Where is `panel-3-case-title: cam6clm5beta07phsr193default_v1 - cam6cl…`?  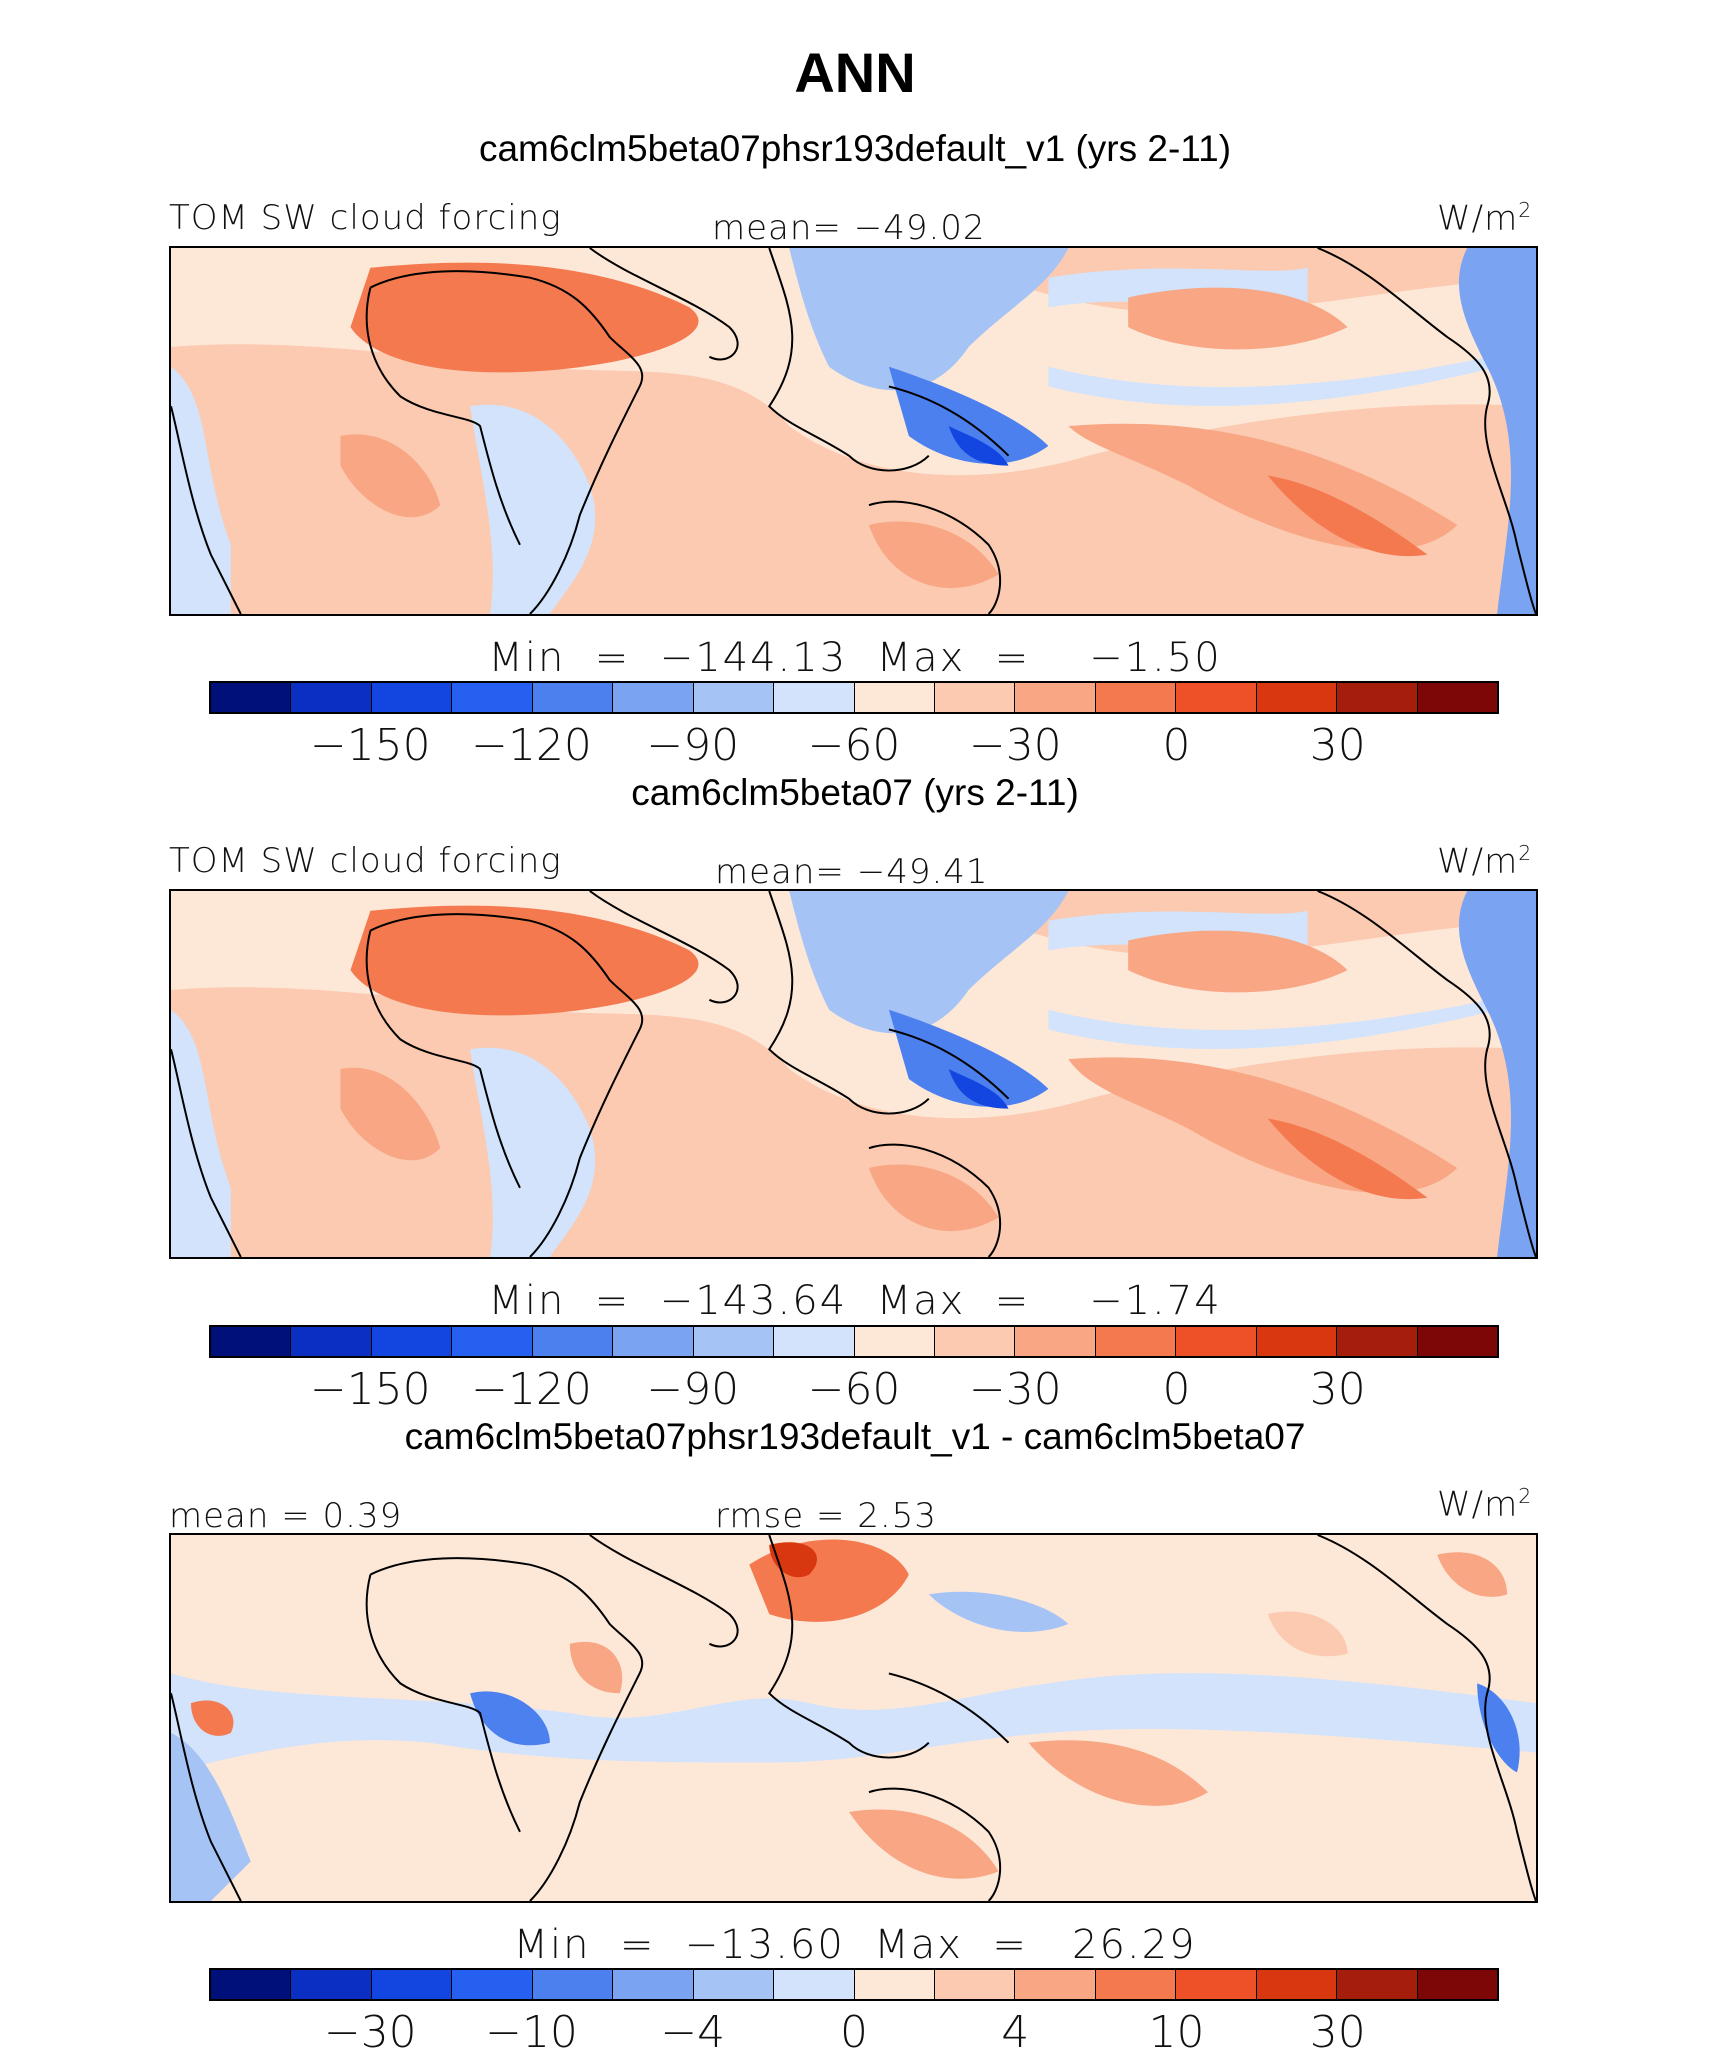
panel-3-case-title: cam6clm5beta07phsr193default_v1 - cam6cl… is located at coordinates (855, 1436).